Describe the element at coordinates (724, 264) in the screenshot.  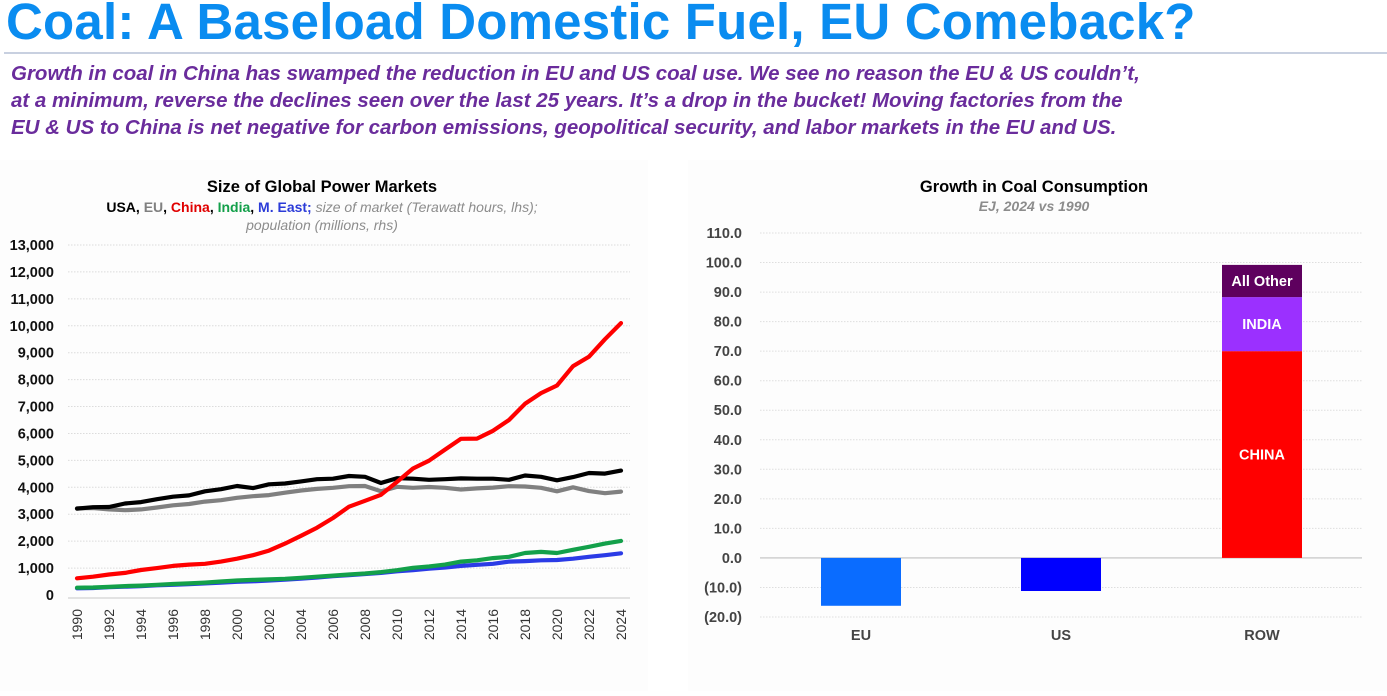
I see `y-tick-label: 100.0` at that location.